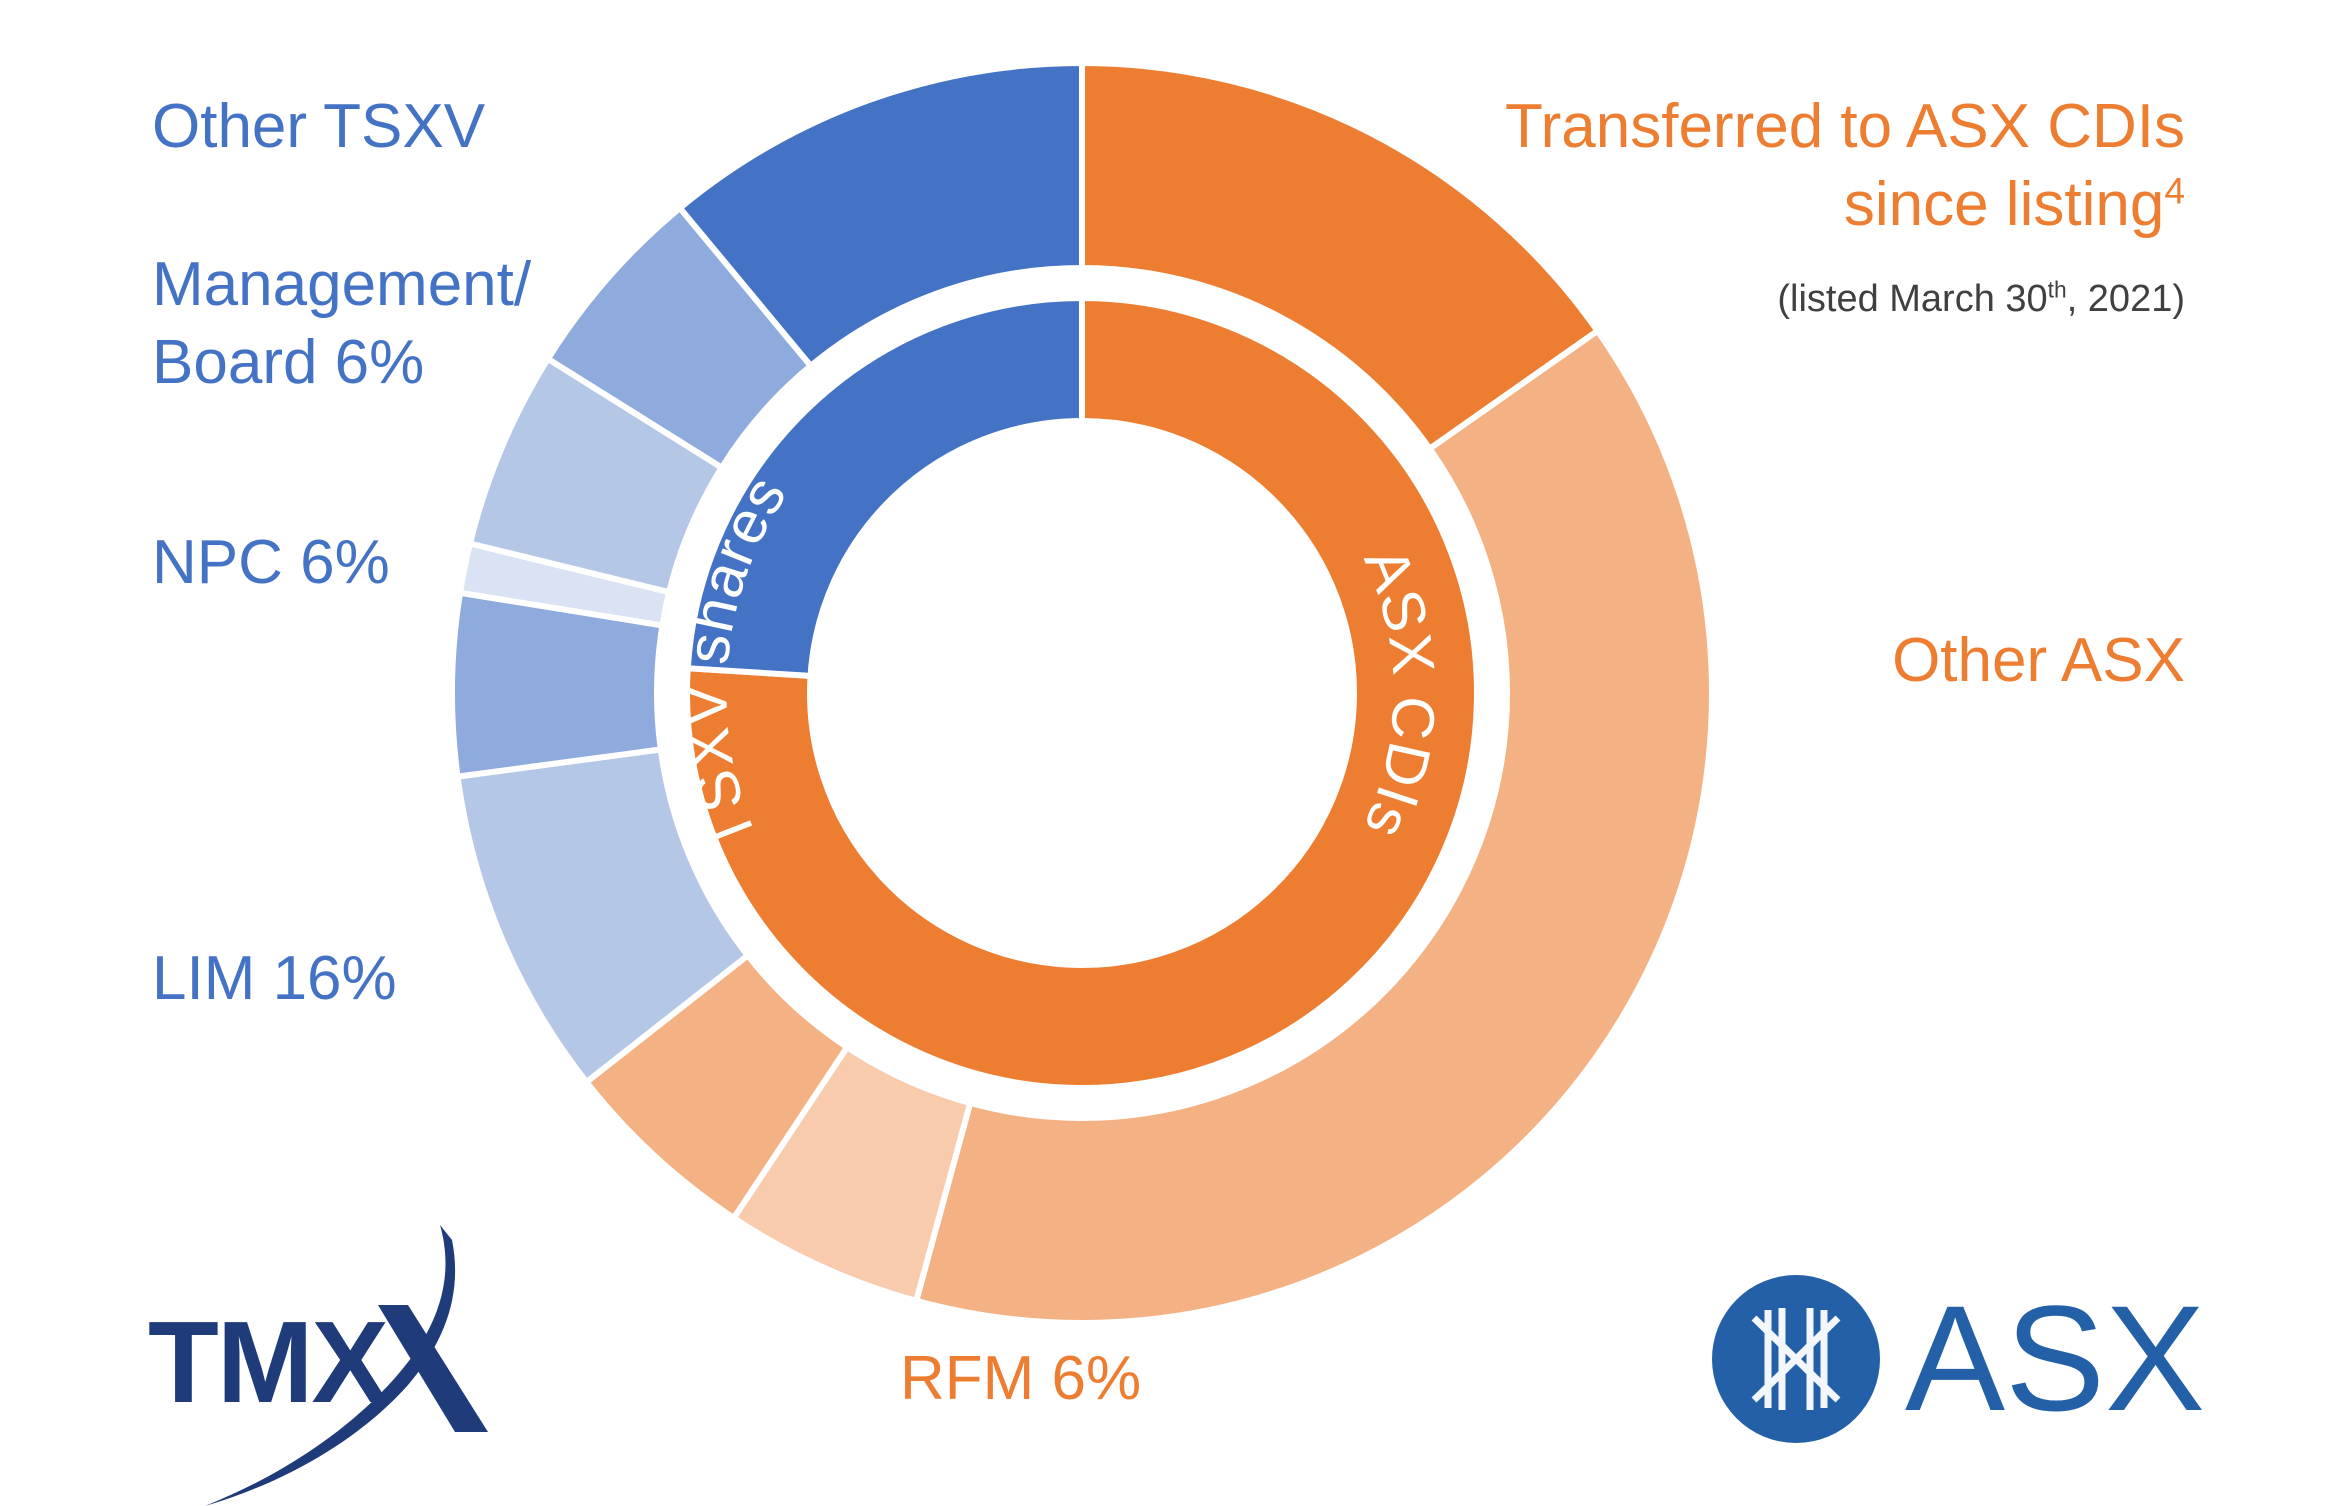 This screenshot has height=1506, width=2348. Describe the element at coordinates (1845, 126) in the screenshot. I see `label-transferred-line1: Transferred to ASX CDIs` at that location.